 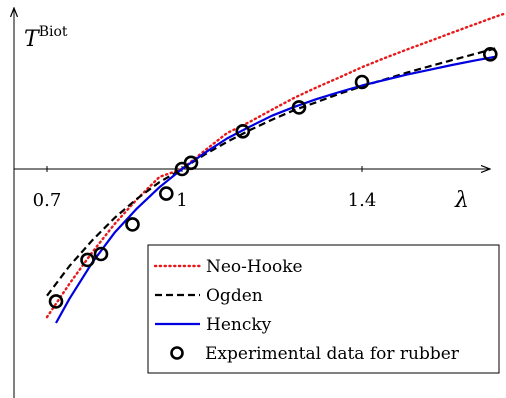 What do you see at coordinates (32, 39) in the screenshot?
I see `y-axis-label-base: T` at bounding box center [32, 39].